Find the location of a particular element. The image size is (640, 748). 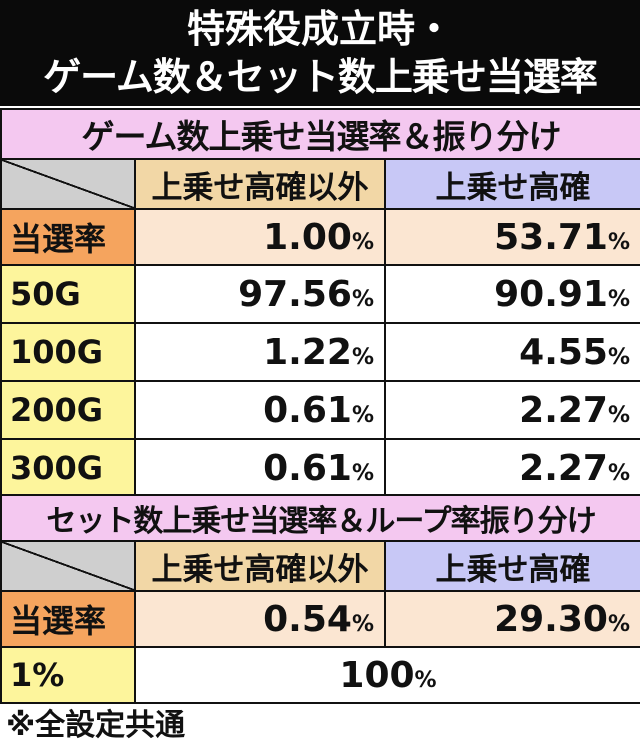

table-row: 300G 0.61% 2.27% is located at coordinates (320, 468).